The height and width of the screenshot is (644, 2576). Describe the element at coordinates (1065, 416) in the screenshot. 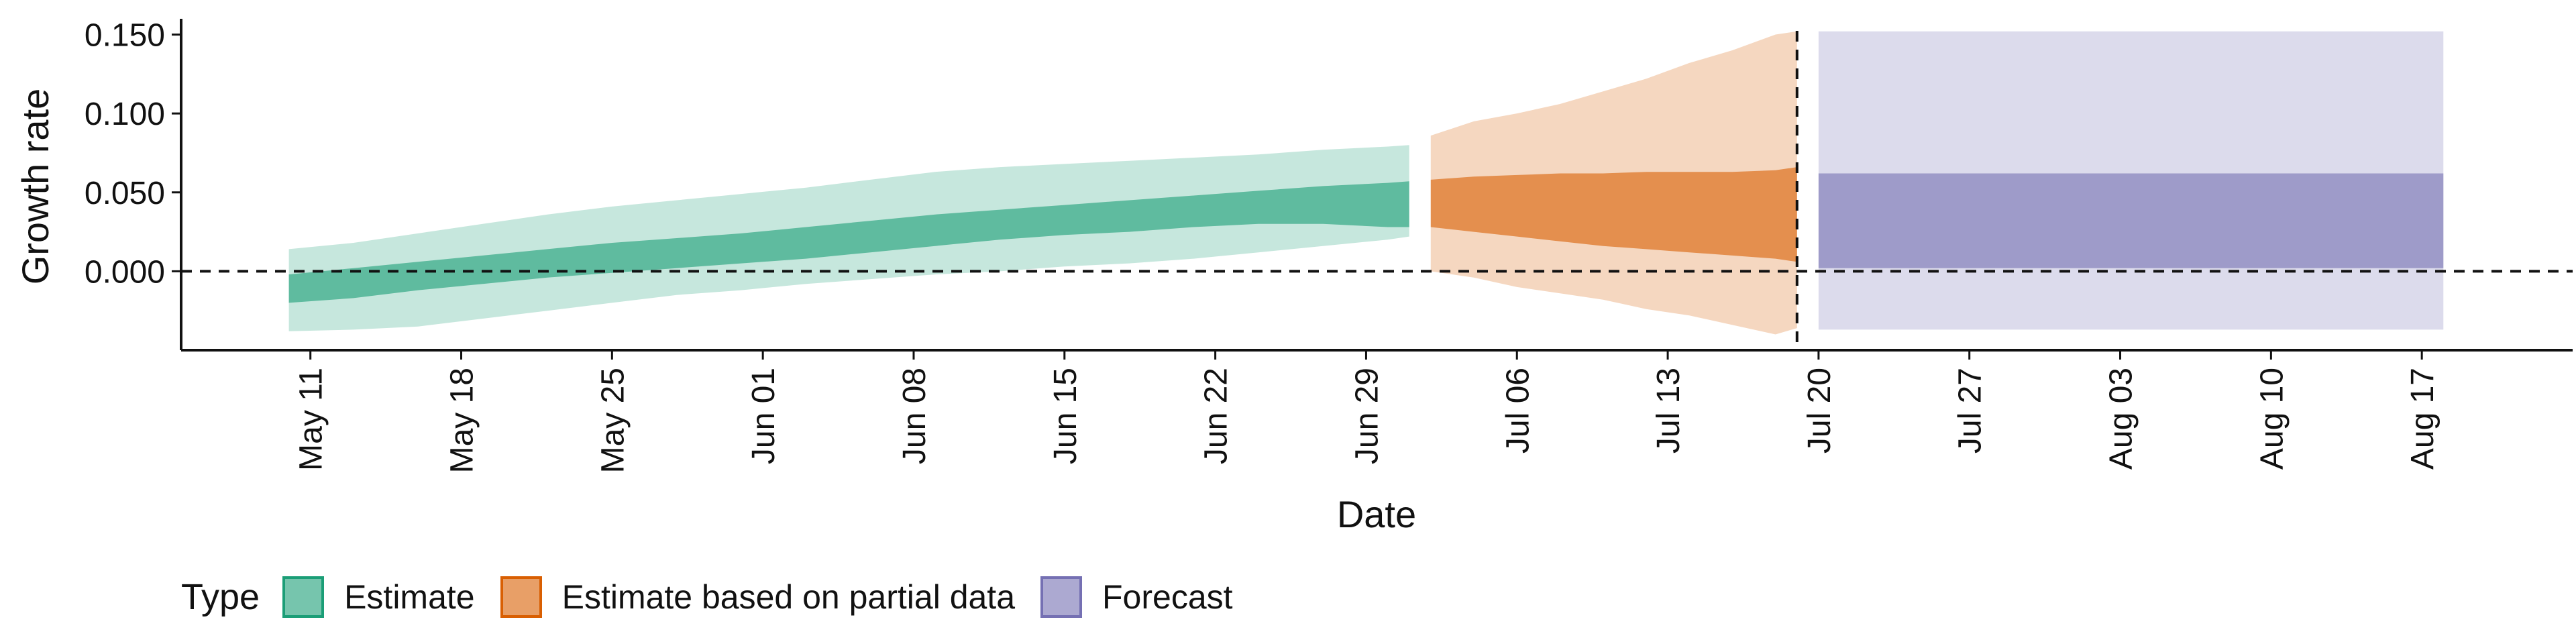

I see `x-tick-label: Jun 15` at that location.